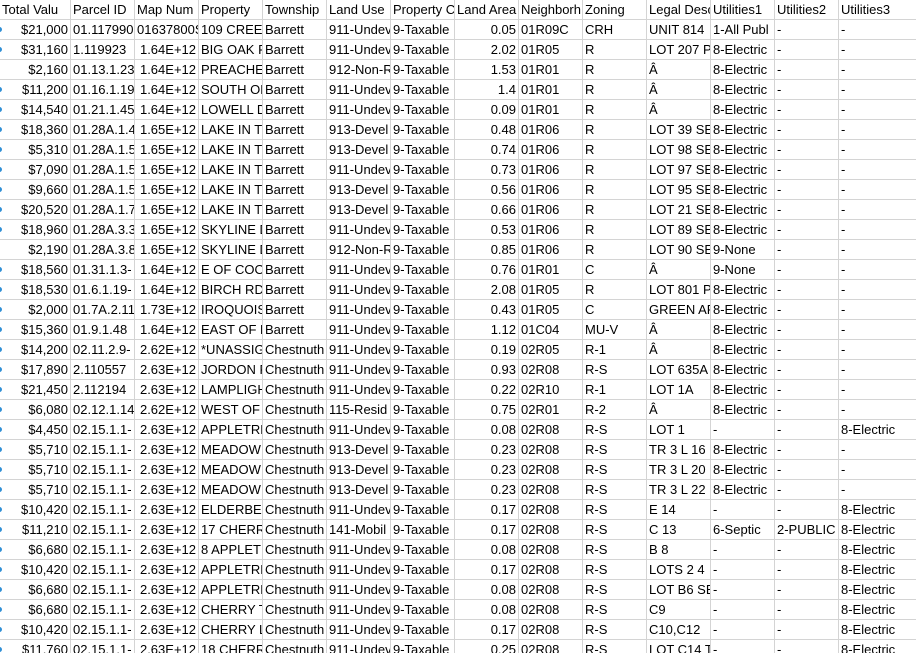 The height and width of the screenshot is (653, 916). I want to click on cell-property: E OF COOL, so click(231, 270).